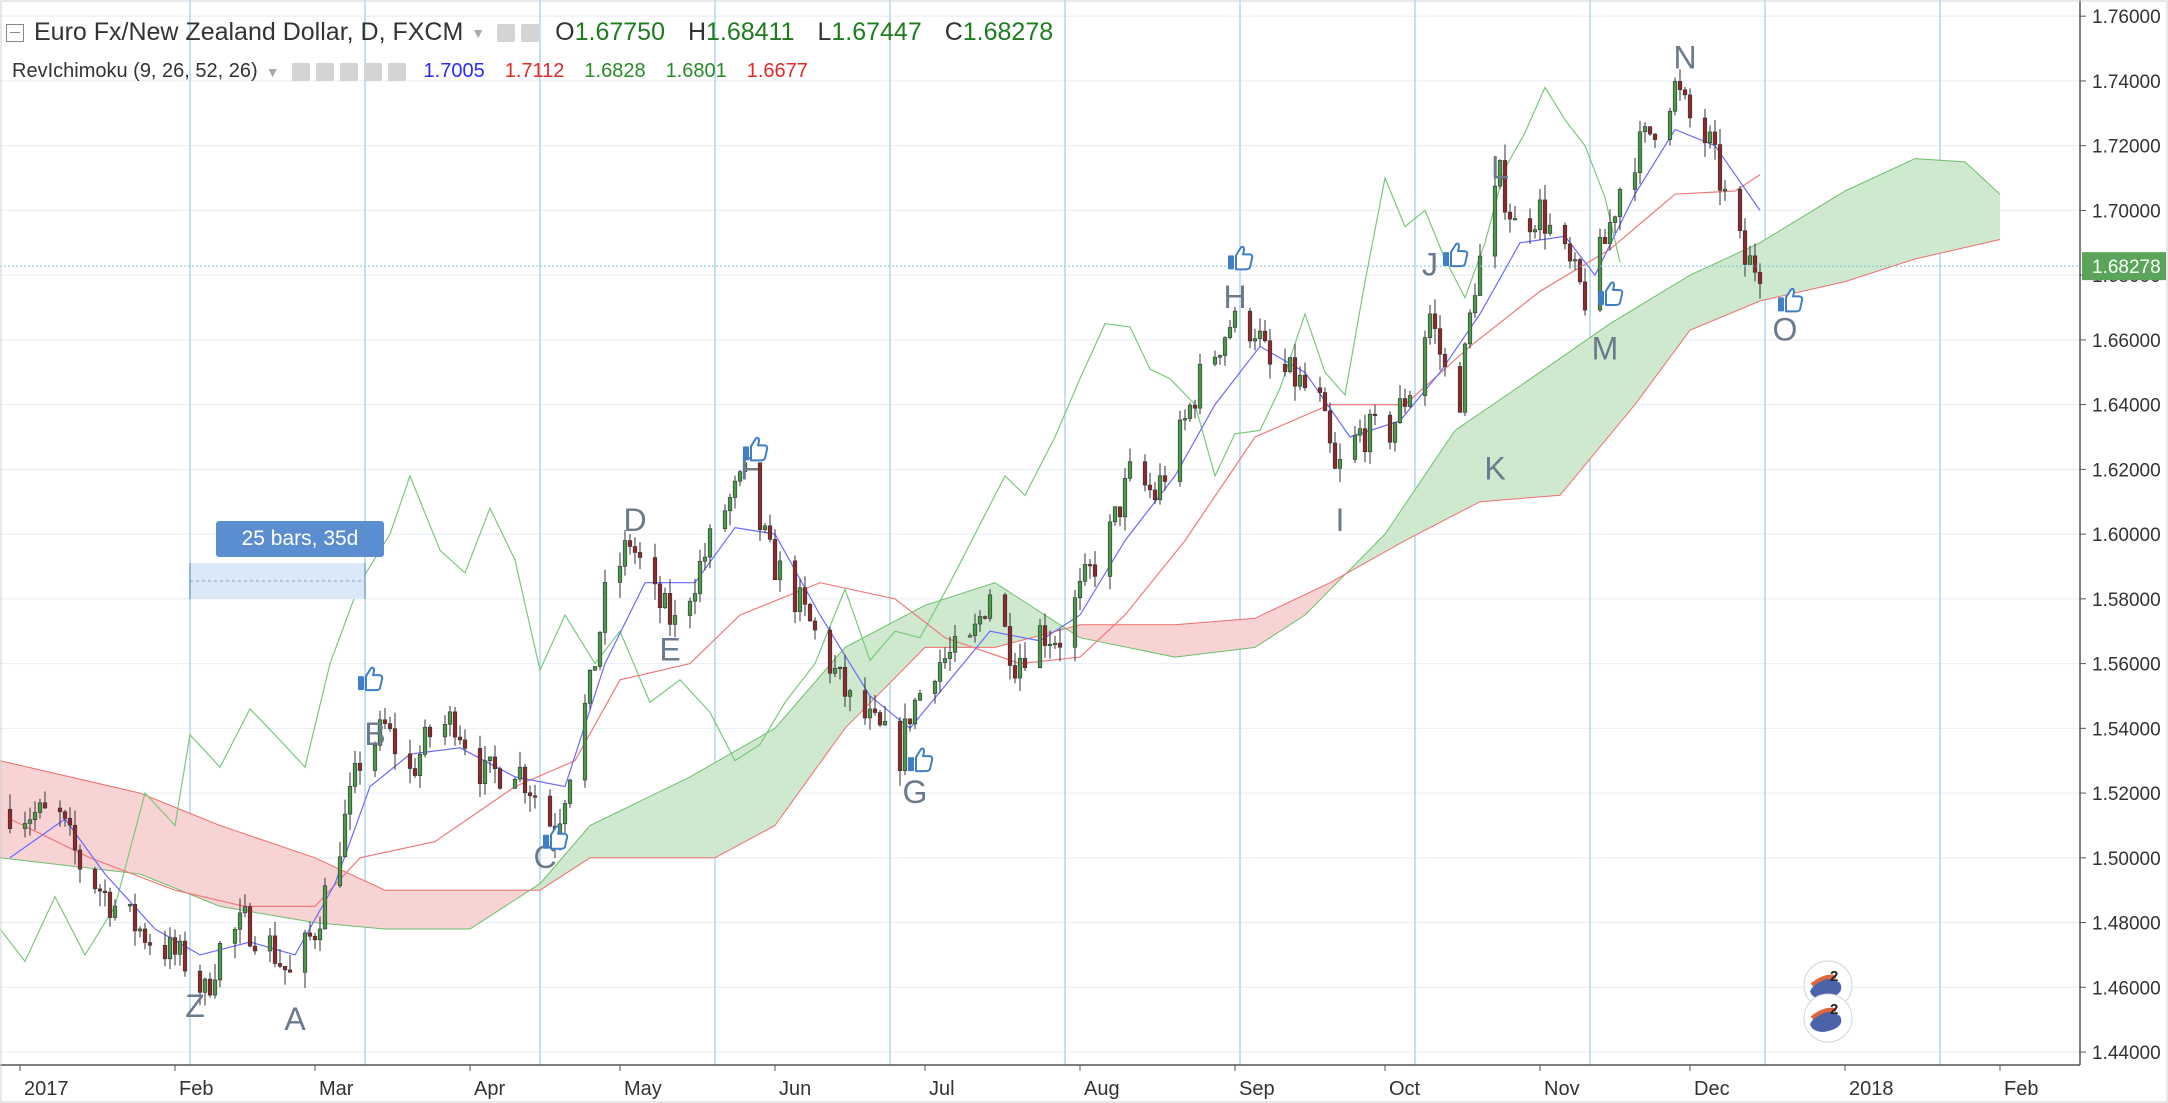  What do you see at coordinates (2126, 859) in the screenshot?
I see `price-tick-label: 1.50000` at bounding box center [2126, 859].